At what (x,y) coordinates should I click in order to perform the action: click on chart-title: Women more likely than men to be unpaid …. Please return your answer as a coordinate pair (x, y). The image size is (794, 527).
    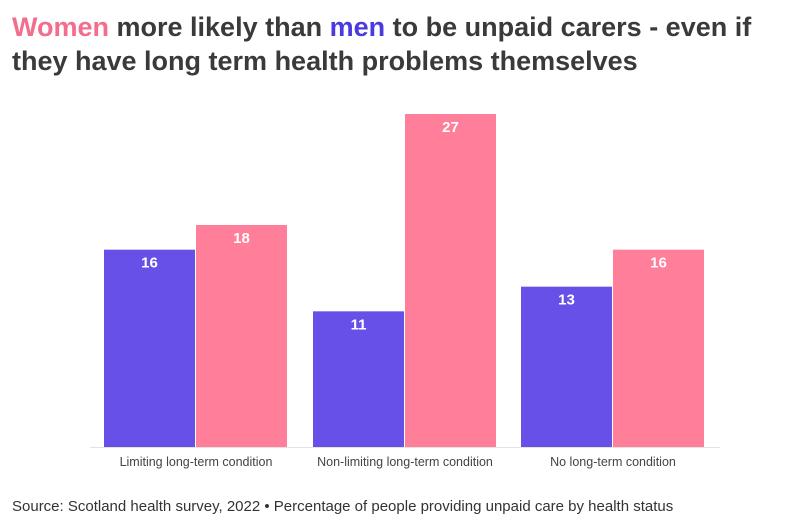
    Looking at the image, I should click on (399, 44).